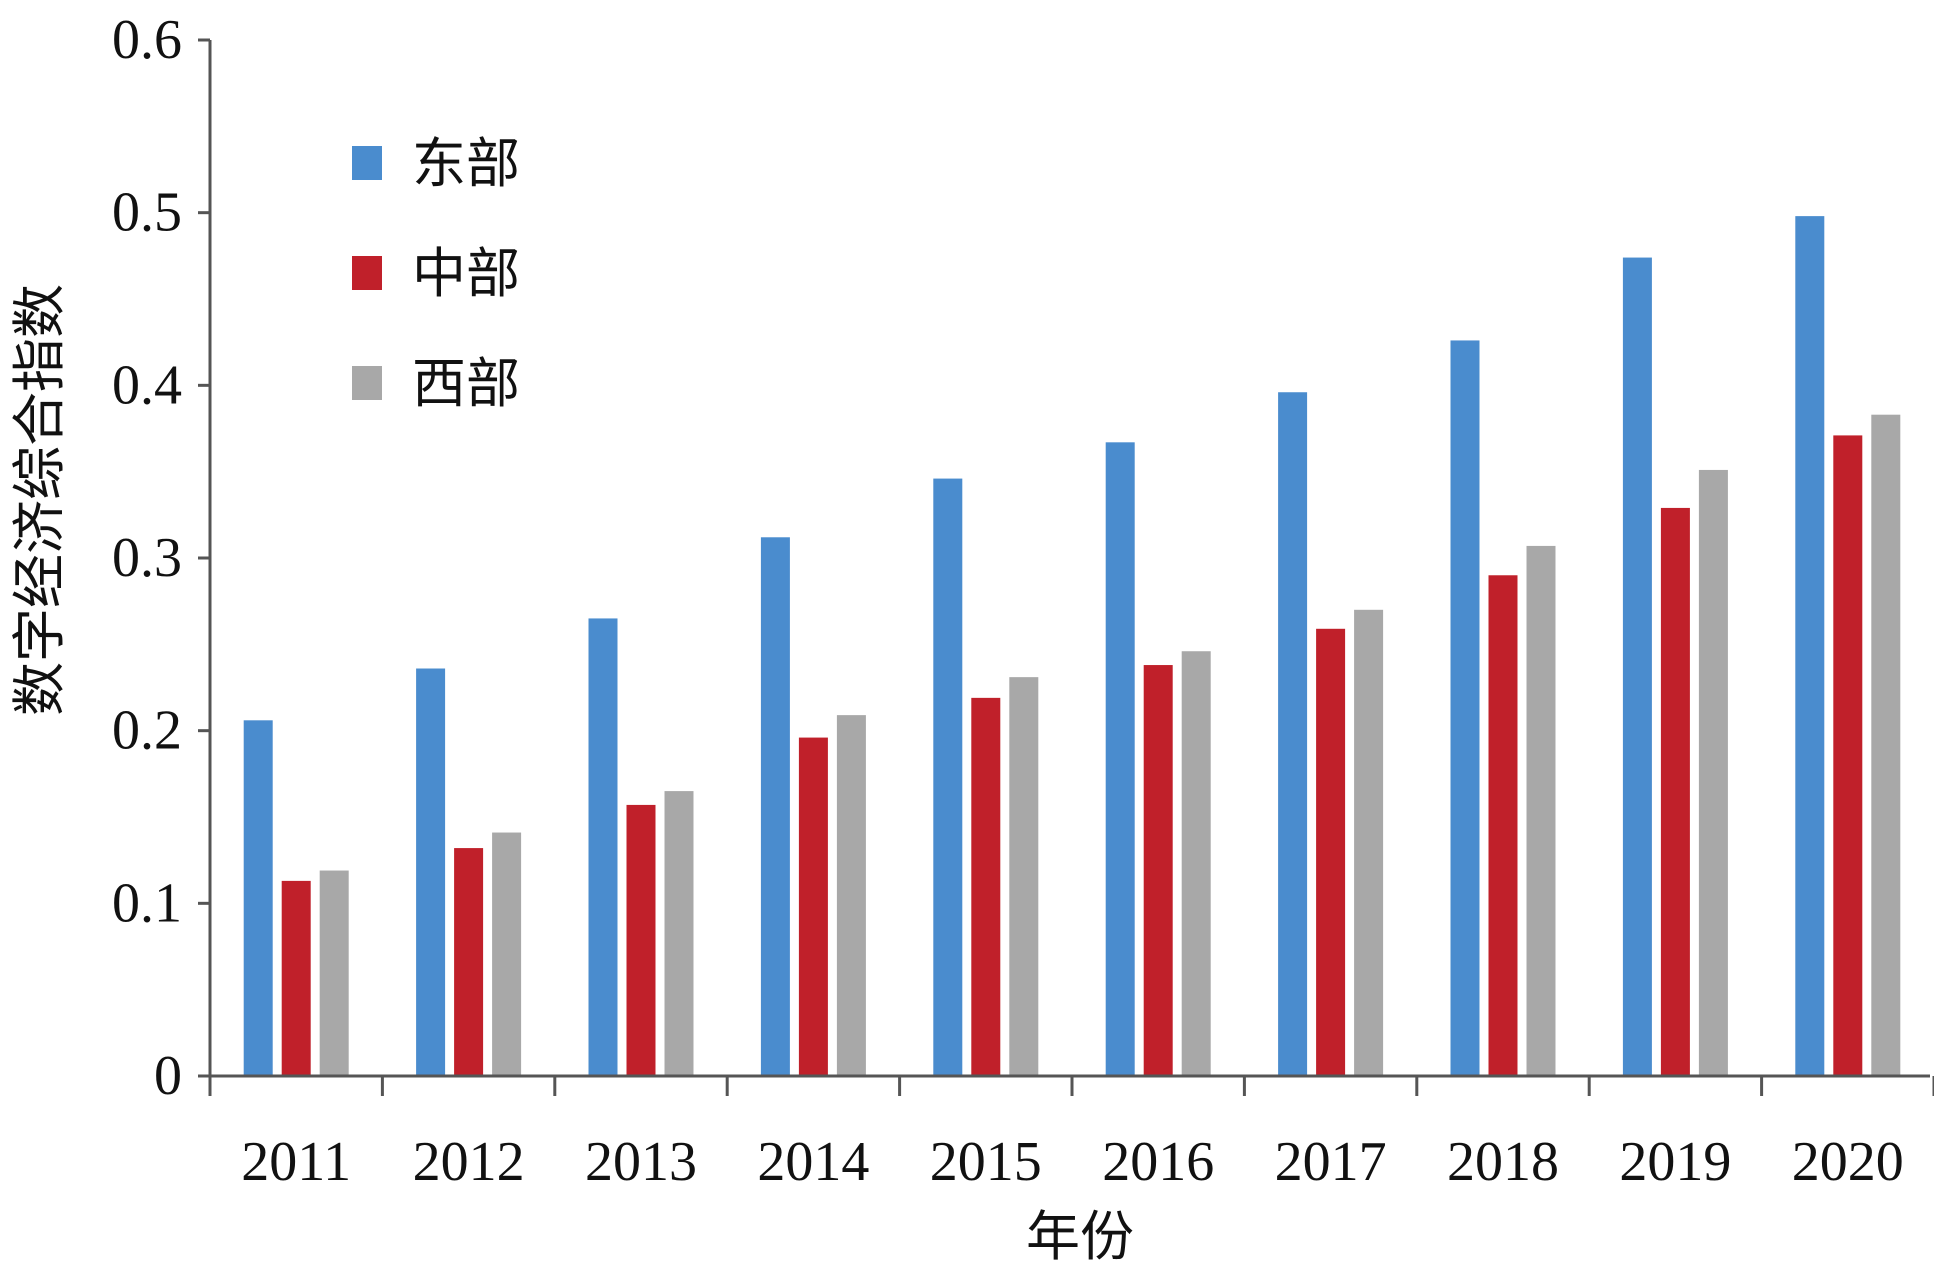 The height and width of the screenshot is (1271, 1934). I want to click on bar-中部-2011, so click(296, 978).